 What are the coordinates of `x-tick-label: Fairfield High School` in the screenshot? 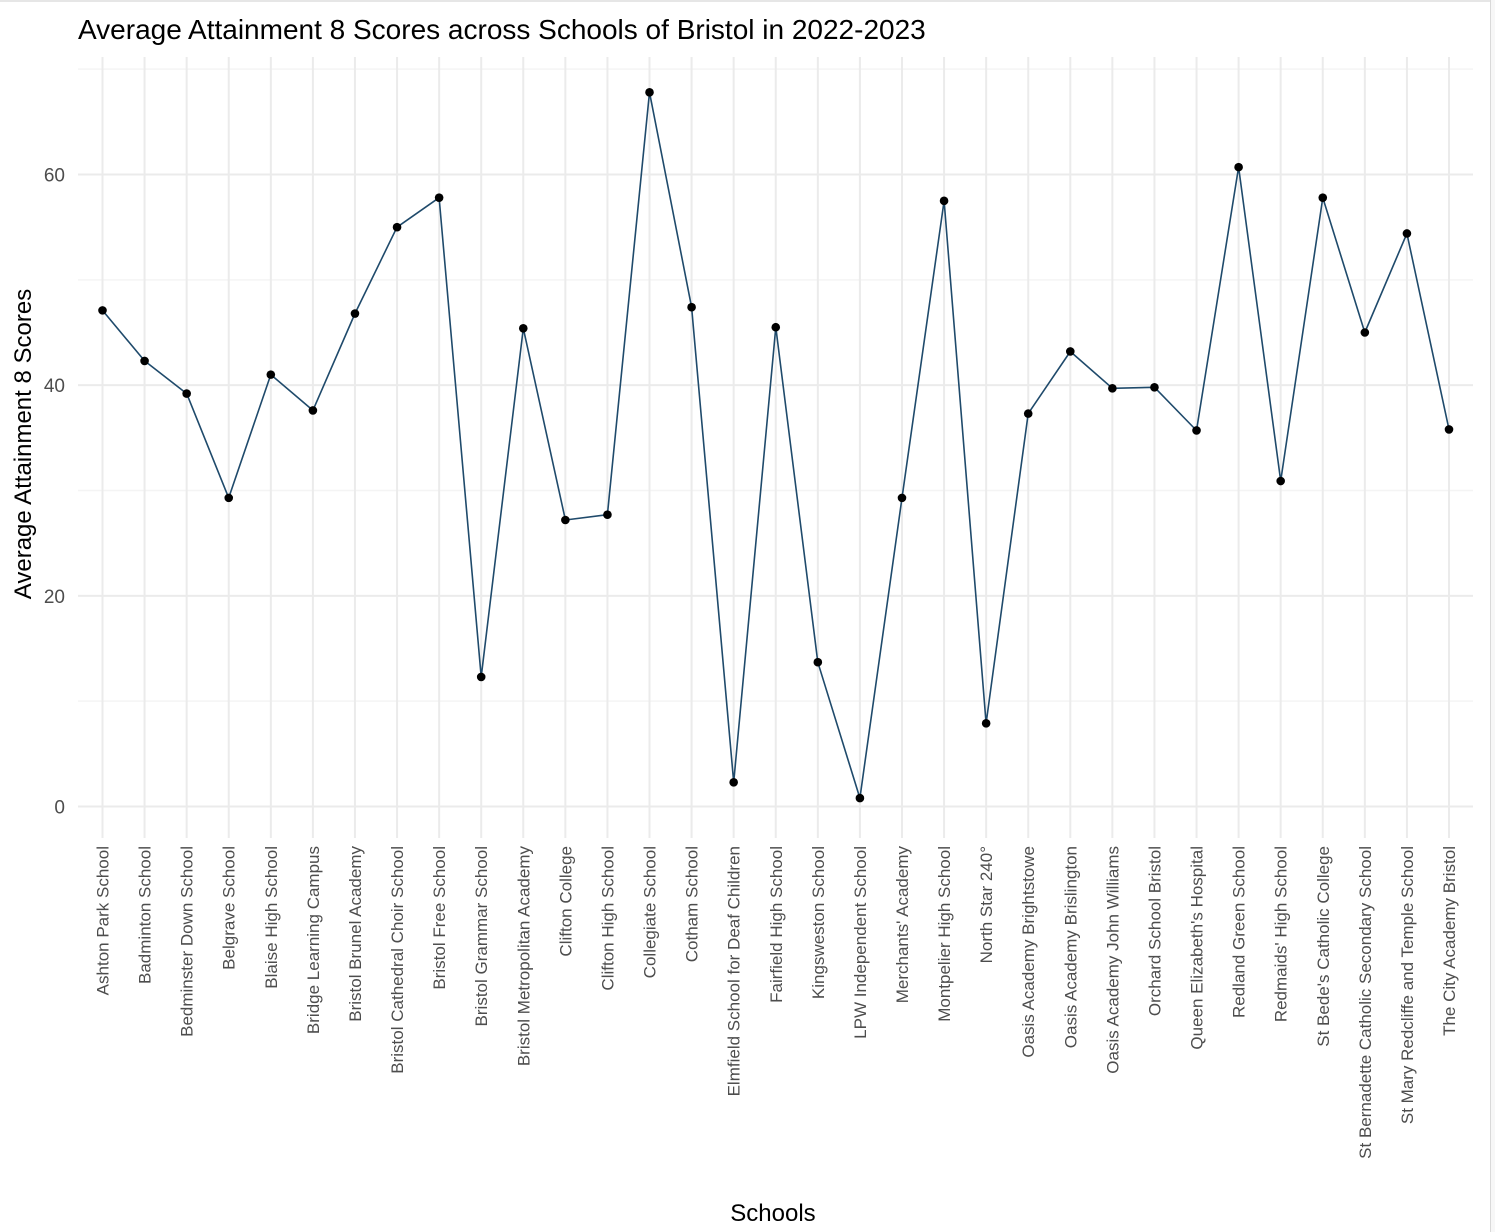 It's located at (776, 924).